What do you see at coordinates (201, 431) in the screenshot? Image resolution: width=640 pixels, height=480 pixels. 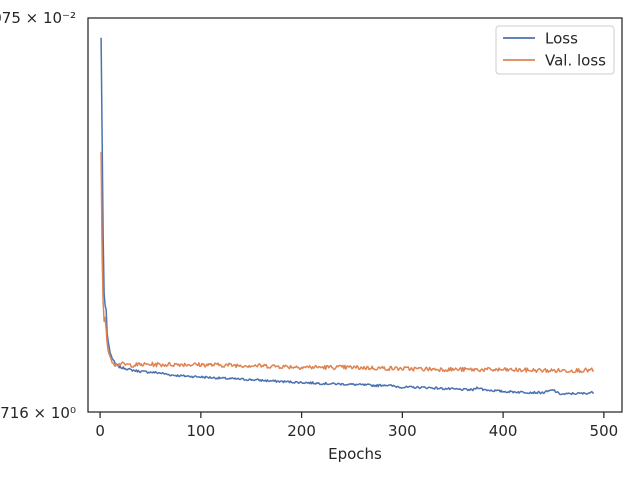 I see `x-tick-label: 100` at bounding box center [201, 431].